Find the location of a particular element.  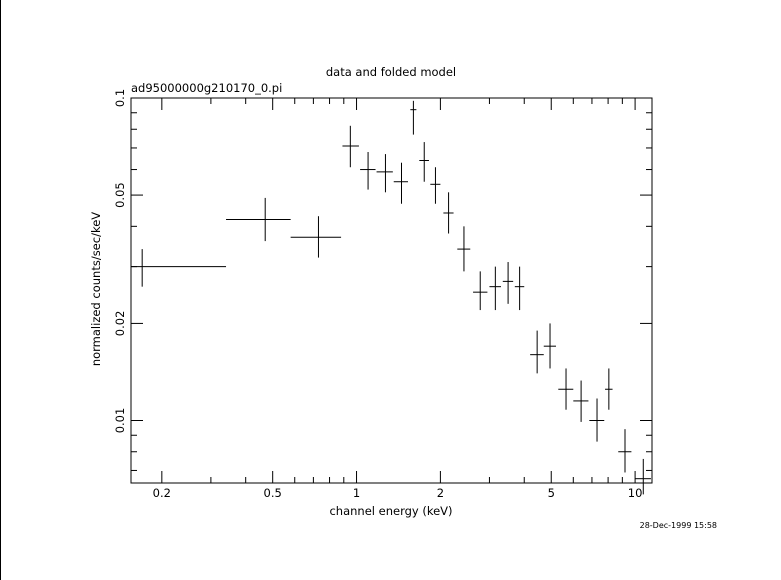

x-tick-label: 5 is located at coordinates (551, 493).